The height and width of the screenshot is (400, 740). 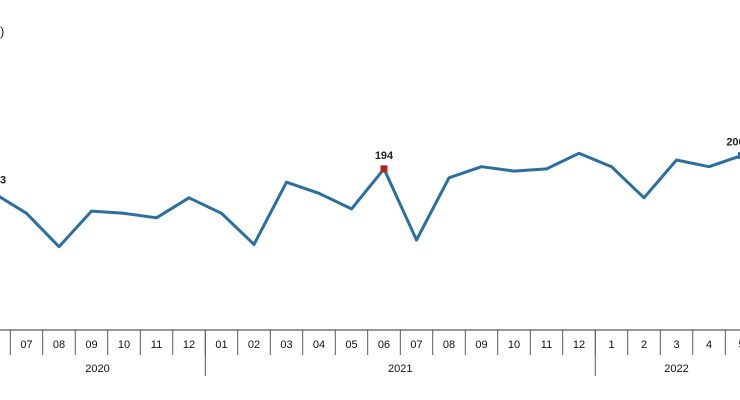 What do you see at coordinates (221, 345) in the screenshot?
I see `x-tick-label: 01` at bounding box center [221, 345].